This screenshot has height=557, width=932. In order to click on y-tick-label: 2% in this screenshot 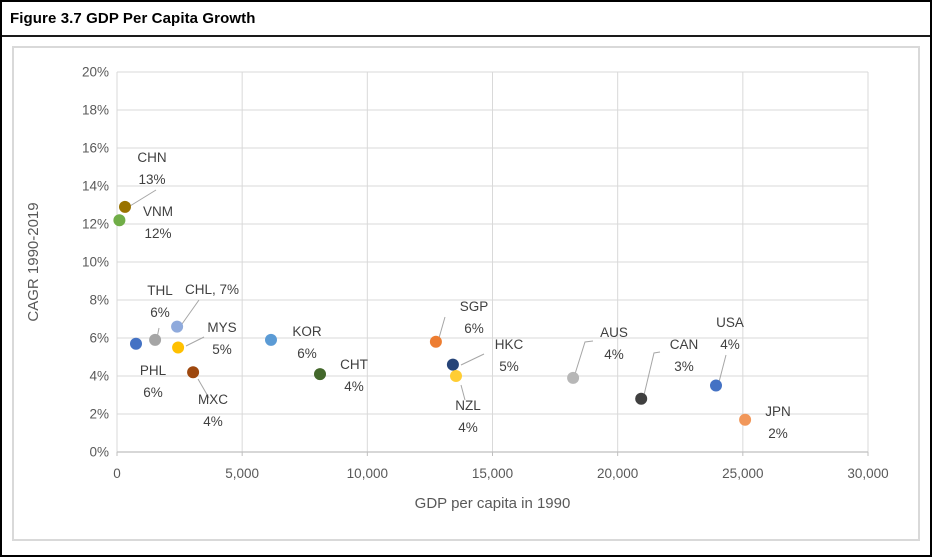, I will do `click(99, 414)`.